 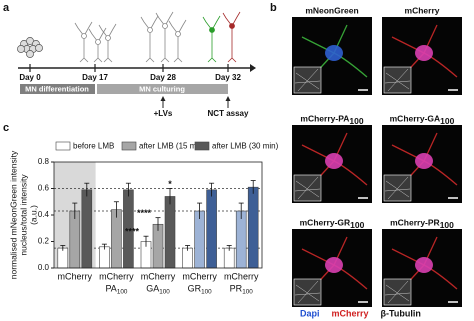 I want to click on y-axis-label: (a.u.), so click(x=33, y=215).